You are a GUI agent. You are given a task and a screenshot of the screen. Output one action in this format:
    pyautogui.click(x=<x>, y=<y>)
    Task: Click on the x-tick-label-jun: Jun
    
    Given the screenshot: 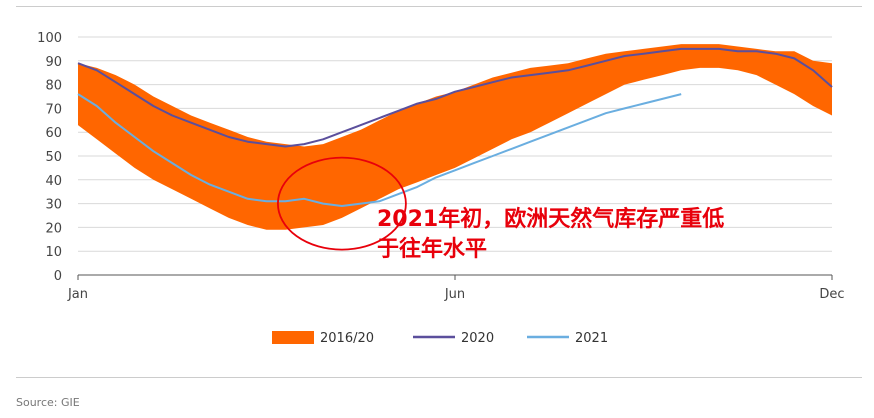 What is the action you would take?
    pyautogui.click(x=454, y=294)
    